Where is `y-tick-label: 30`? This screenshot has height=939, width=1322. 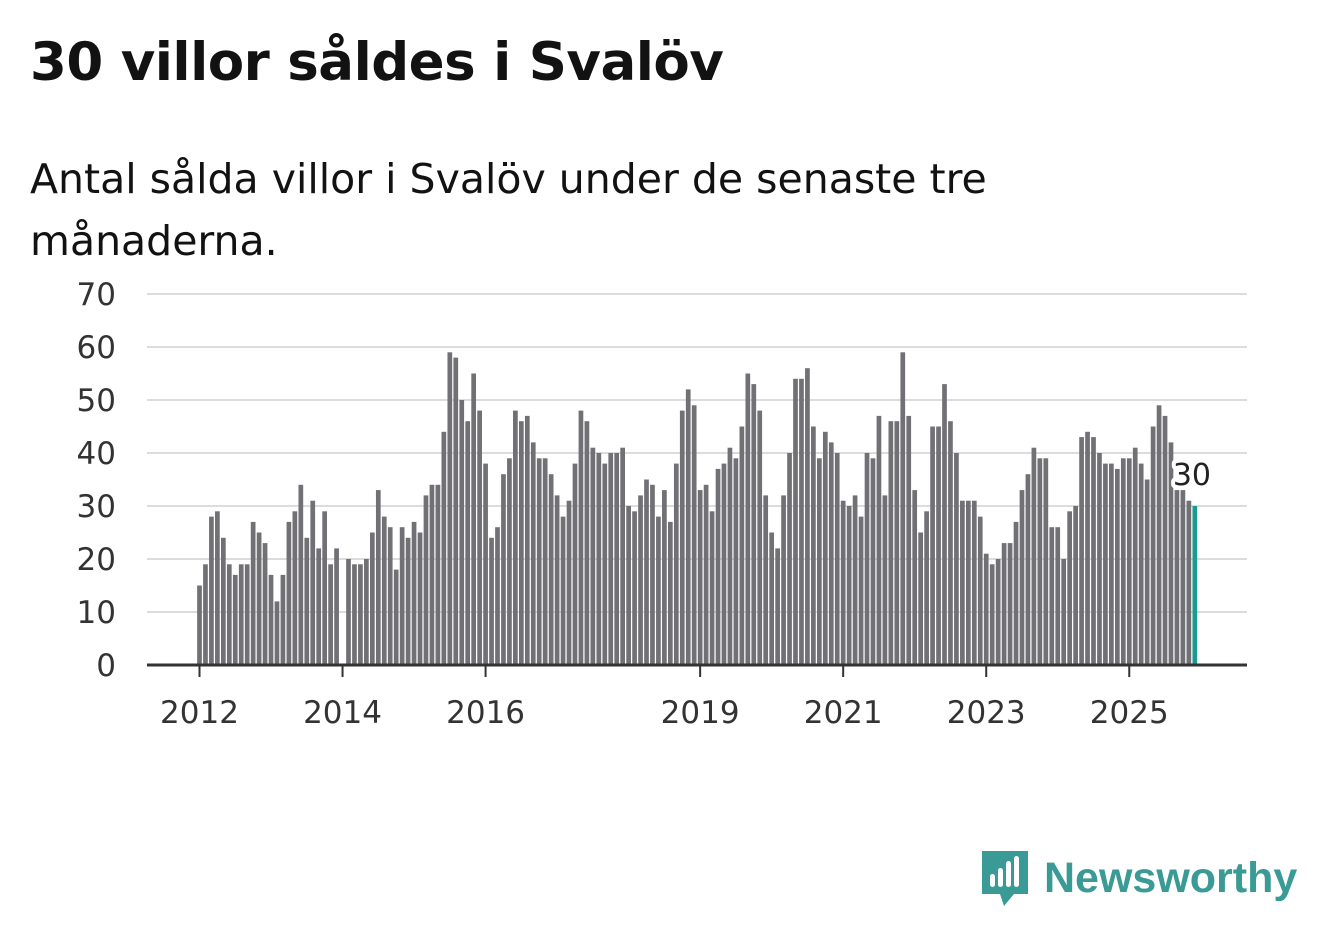
y-tick-label: 30 is located at coordinates (96, 507).